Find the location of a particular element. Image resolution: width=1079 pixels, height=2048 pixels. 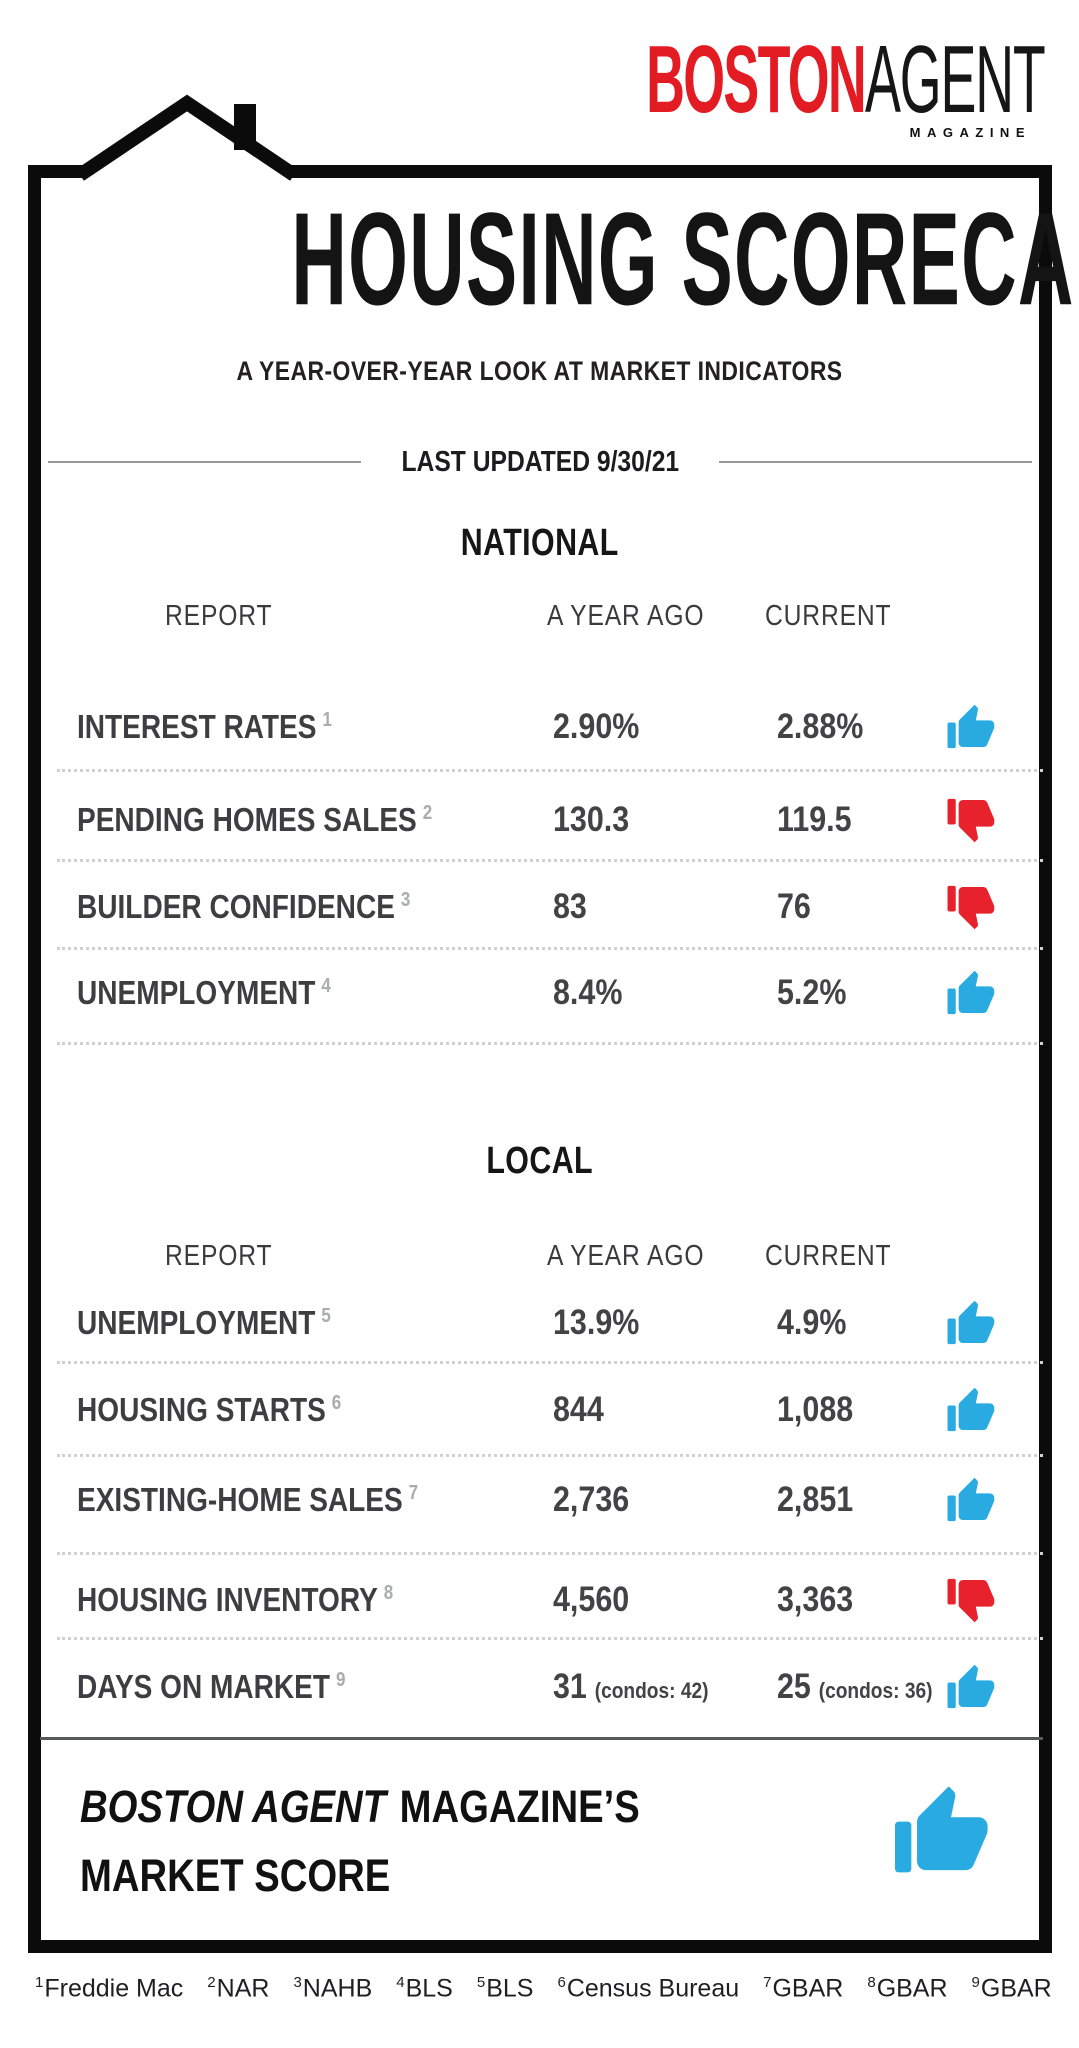

market-score-suffix: MAGAZINE’S is located at coordinates (519, 1806).